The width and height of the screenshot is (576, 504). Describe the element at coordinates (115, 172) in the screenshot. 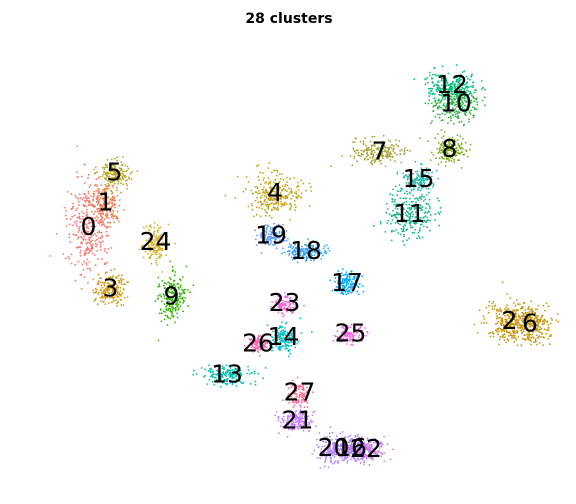

I see `cluster-label-5: 5` at that location.